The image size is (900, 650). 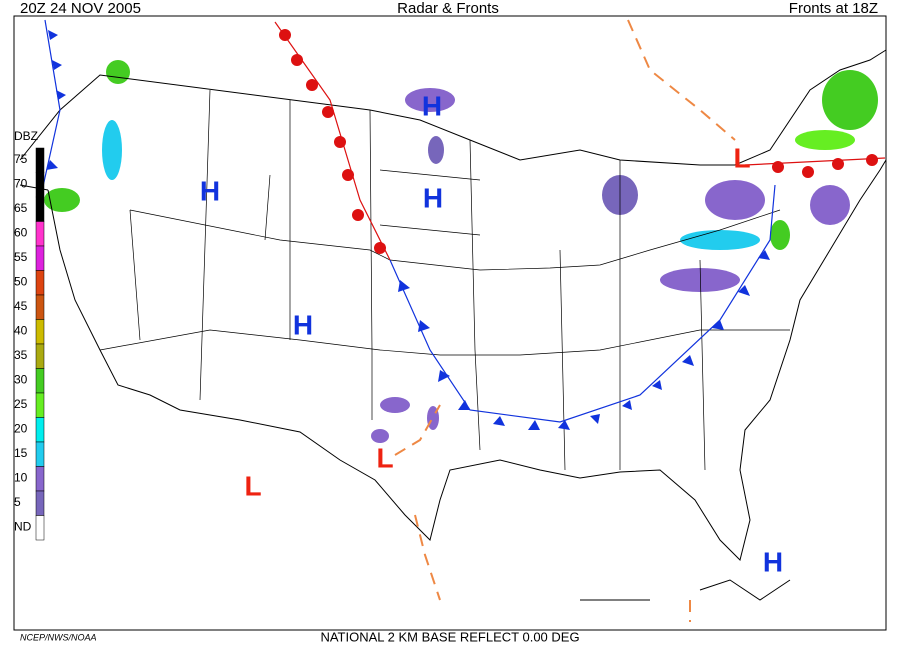 I want to click on legend-label: 55, so click(x=21, y=257).